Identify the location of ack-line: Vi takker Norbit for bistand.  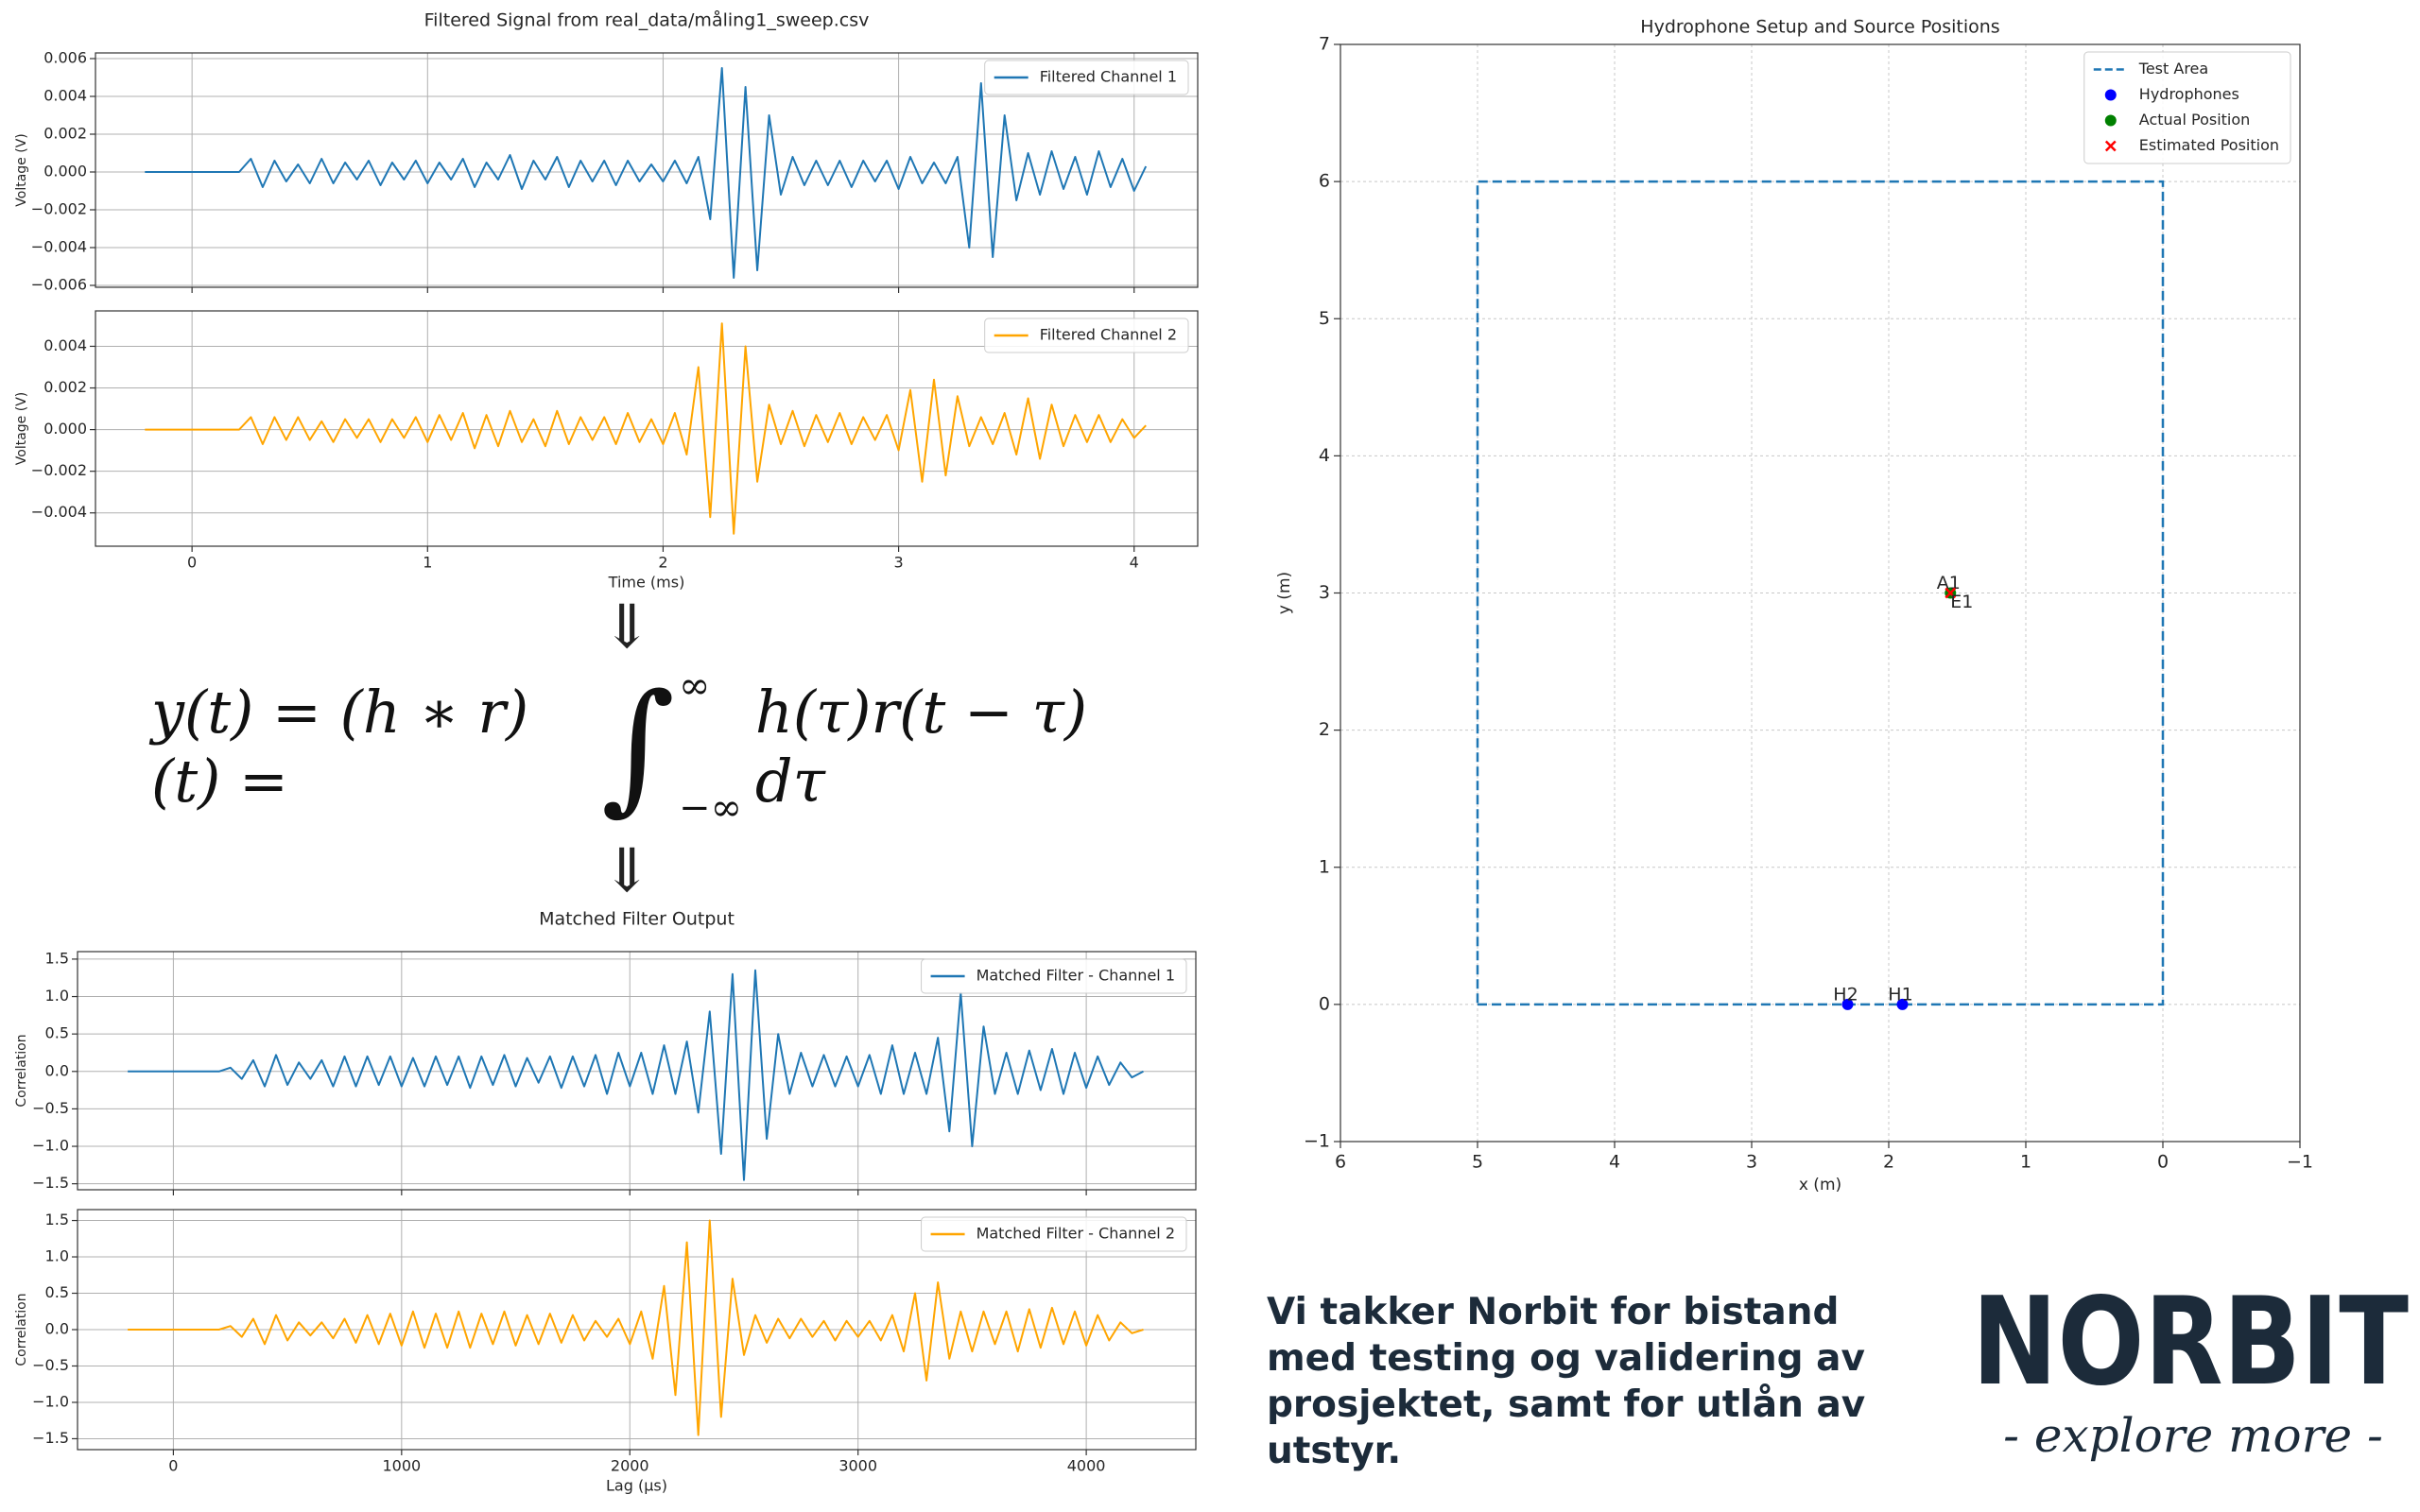
(1553, 1312).